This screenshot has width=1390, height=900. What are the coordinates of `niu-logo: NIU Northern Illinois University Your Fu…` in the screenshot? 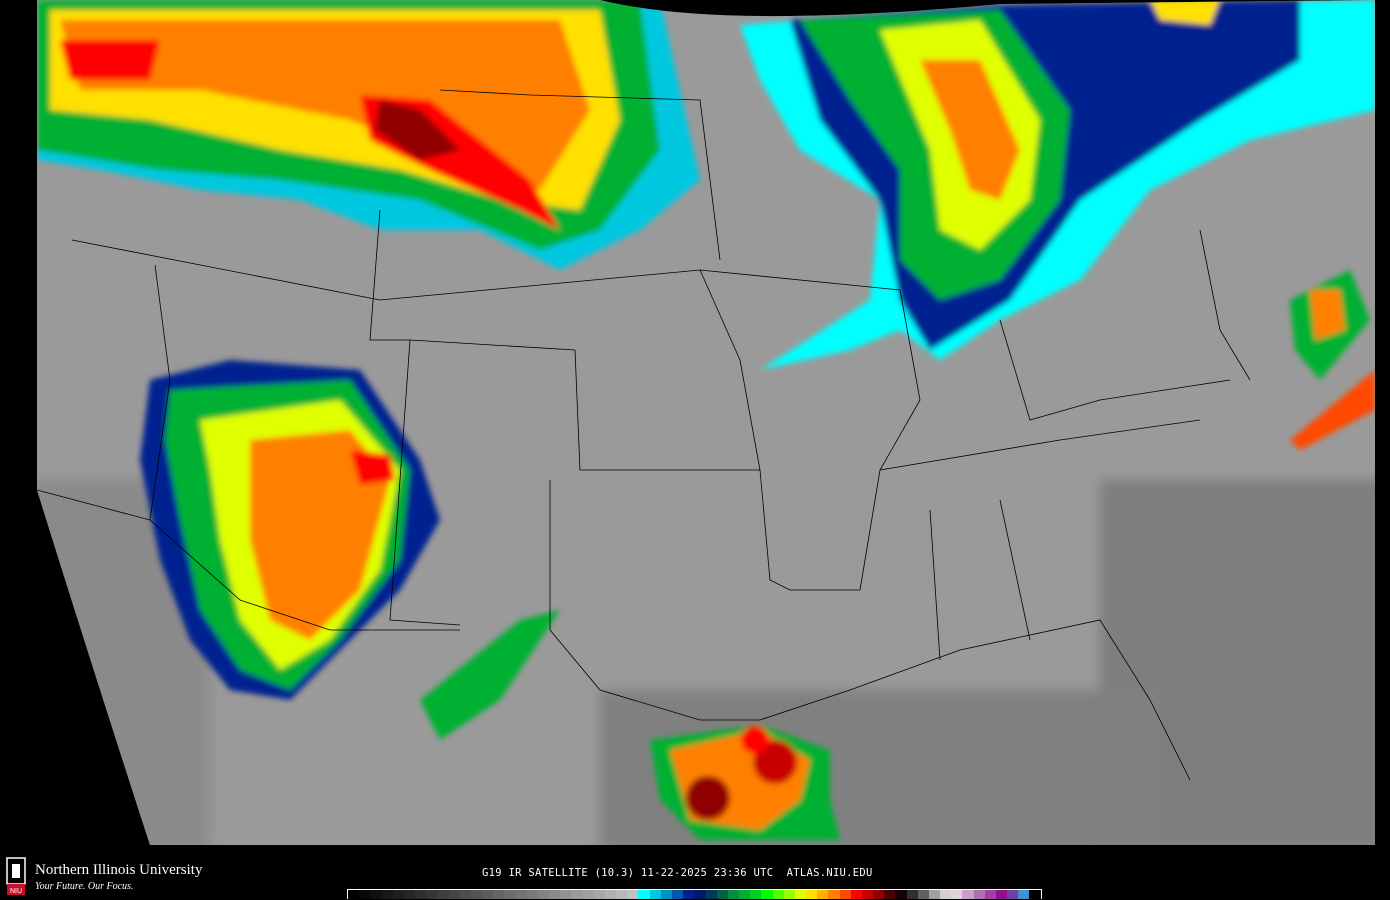 It's located at (117, 876).